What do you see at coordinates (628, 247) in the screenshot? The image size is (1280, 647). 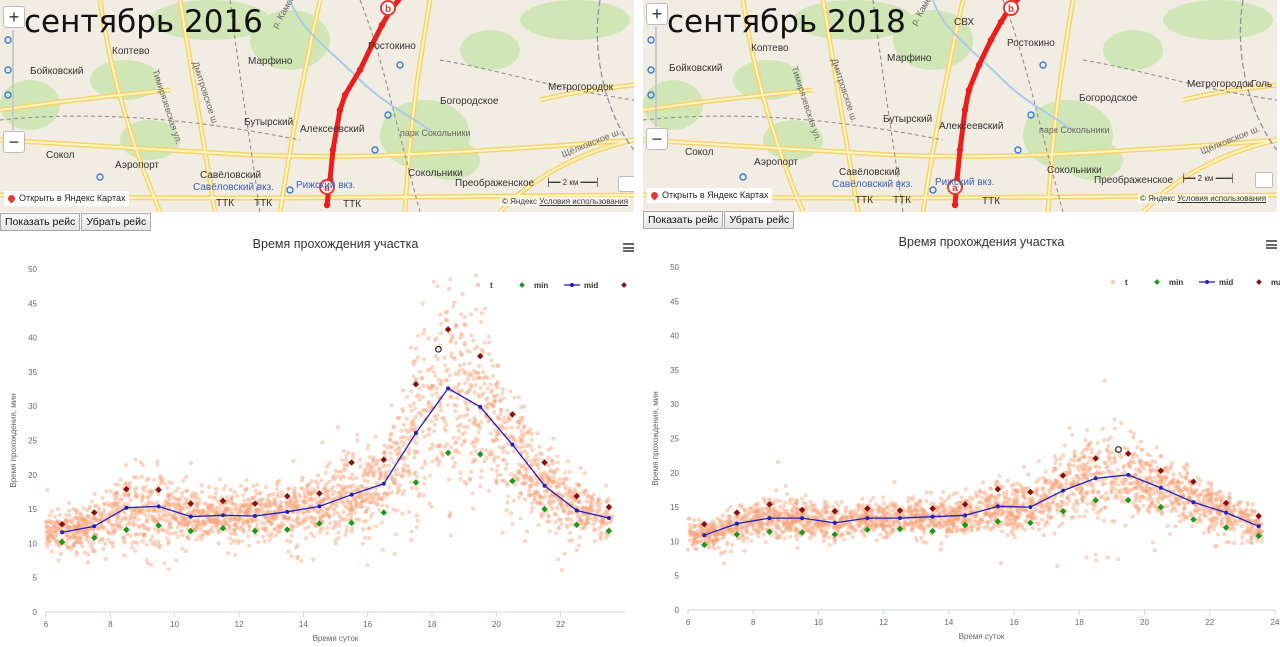 I see `hamburger-menu-icon` at bounding box center [628, 247].